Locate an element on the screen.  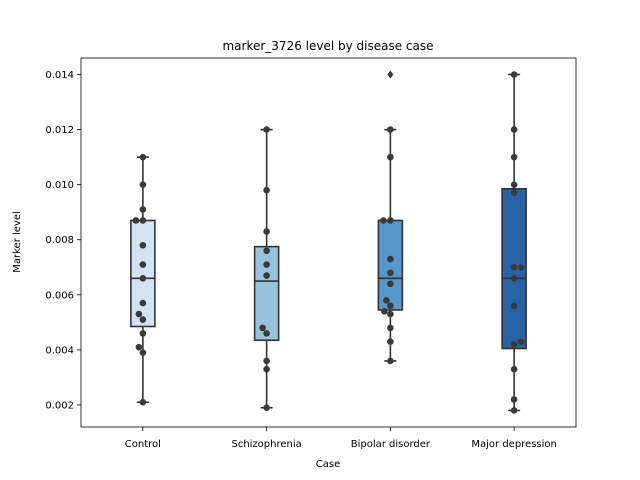
y-axis-title: Marker level is located at coordinates (17, 242).